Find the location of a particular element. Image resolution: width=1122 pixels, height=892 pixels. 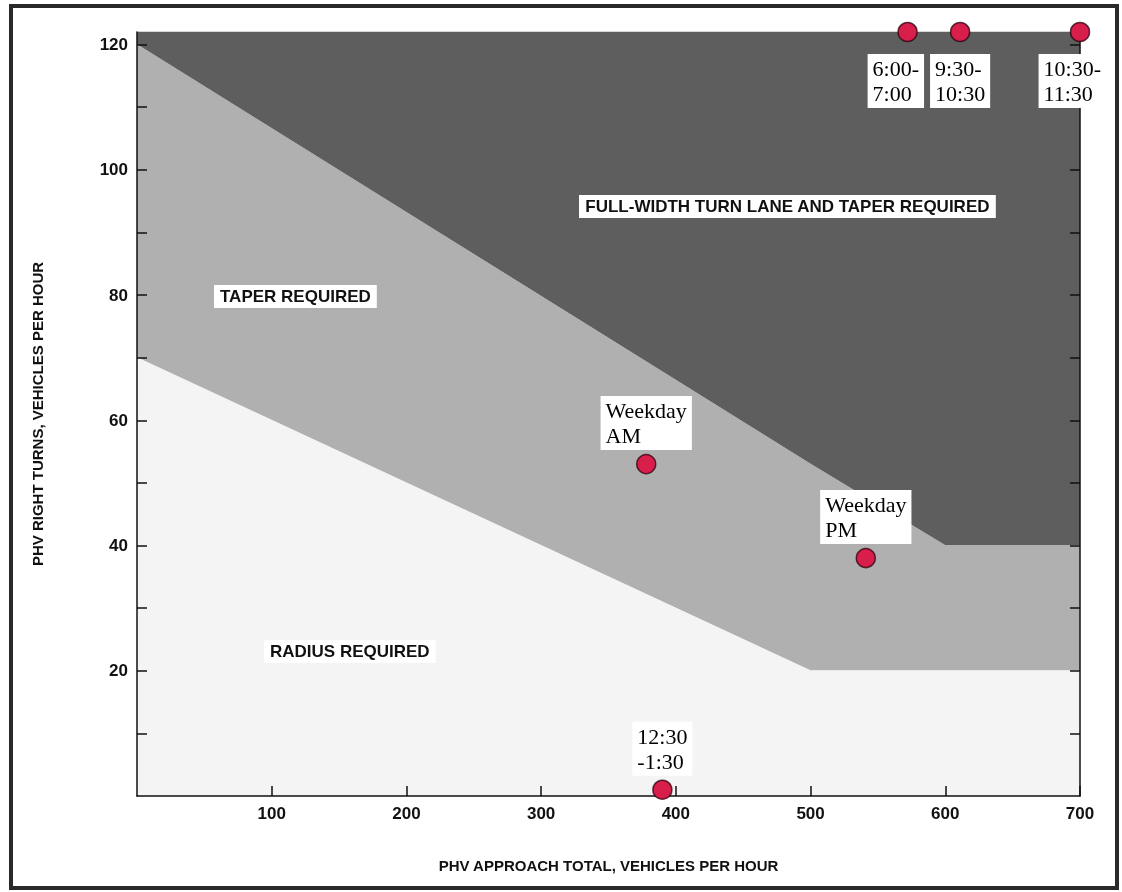

series-label: RADIUS REQUIRED is located at coordinates (350, 651).